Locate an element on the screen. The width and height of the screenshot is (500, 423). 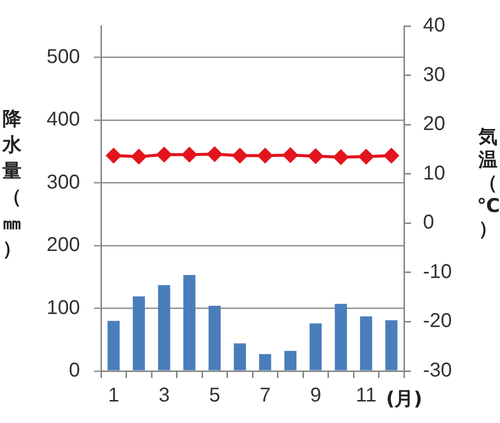
y-tick-label: 200 is located at coordinates (63, 245).